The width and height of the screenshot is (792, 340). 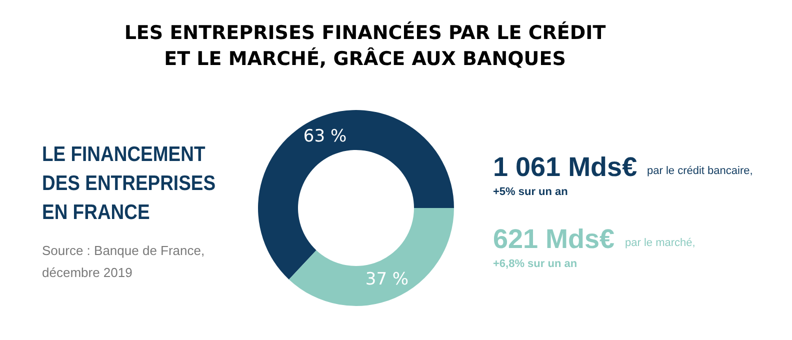 I want to click on data-label: 63 %, so click(x=325, y=136).